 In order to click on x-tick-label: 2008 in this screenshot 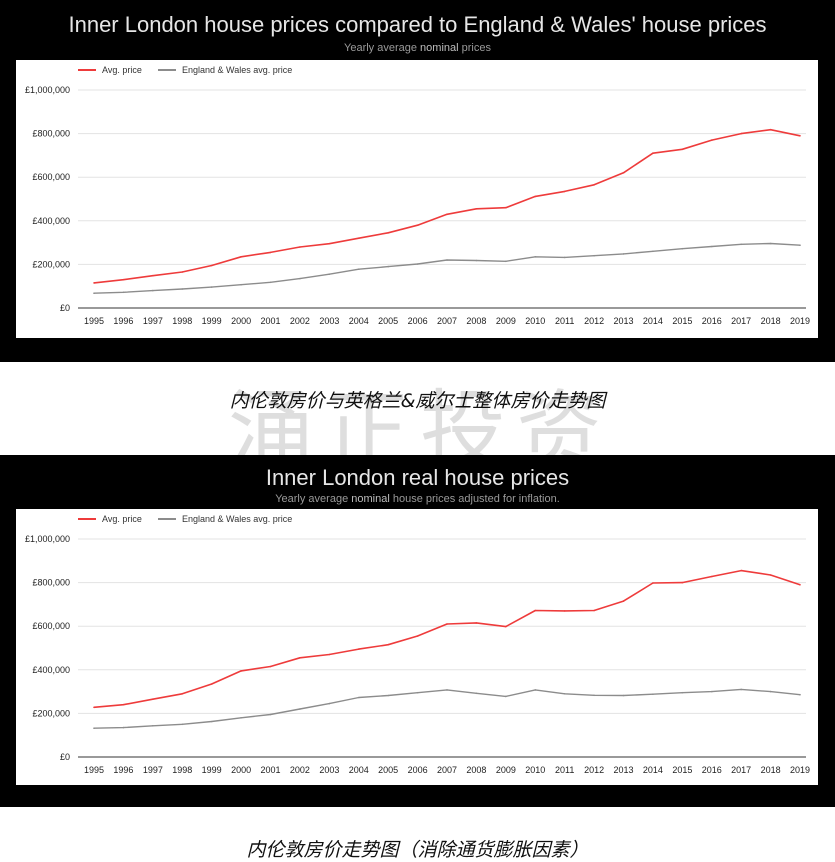, I will do `click(476, 770)`.